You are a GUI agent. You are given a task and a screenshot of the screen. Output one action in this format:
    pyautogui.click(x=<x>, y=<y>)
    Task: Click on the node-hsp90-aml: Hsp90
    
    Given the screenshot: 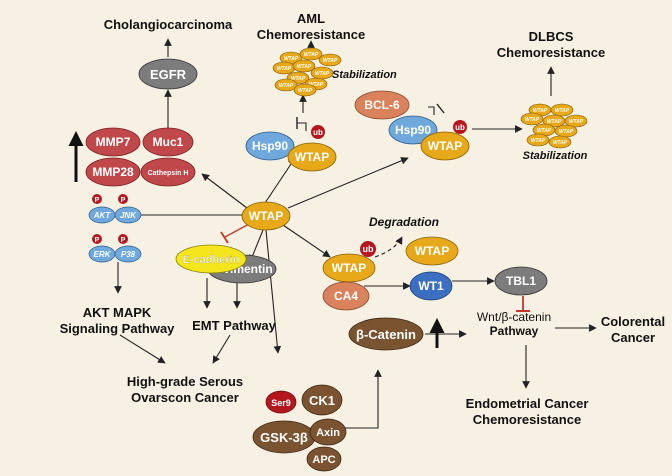 What is the action you would take?
    pyautogui.click(x=270, y=146)
    